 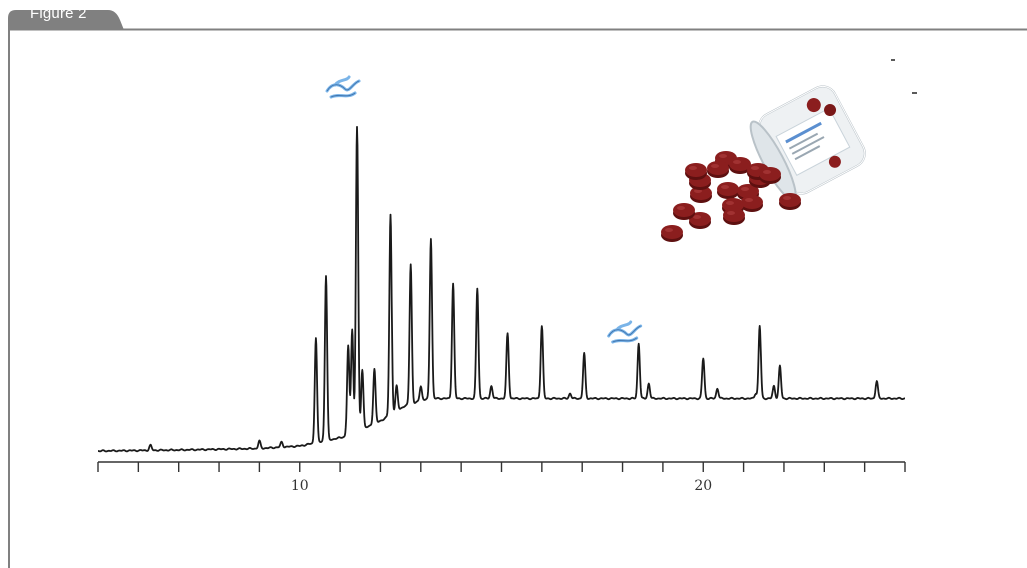 I want to click on figure-tab-label: Figure 2, so click(x=58, y=13).